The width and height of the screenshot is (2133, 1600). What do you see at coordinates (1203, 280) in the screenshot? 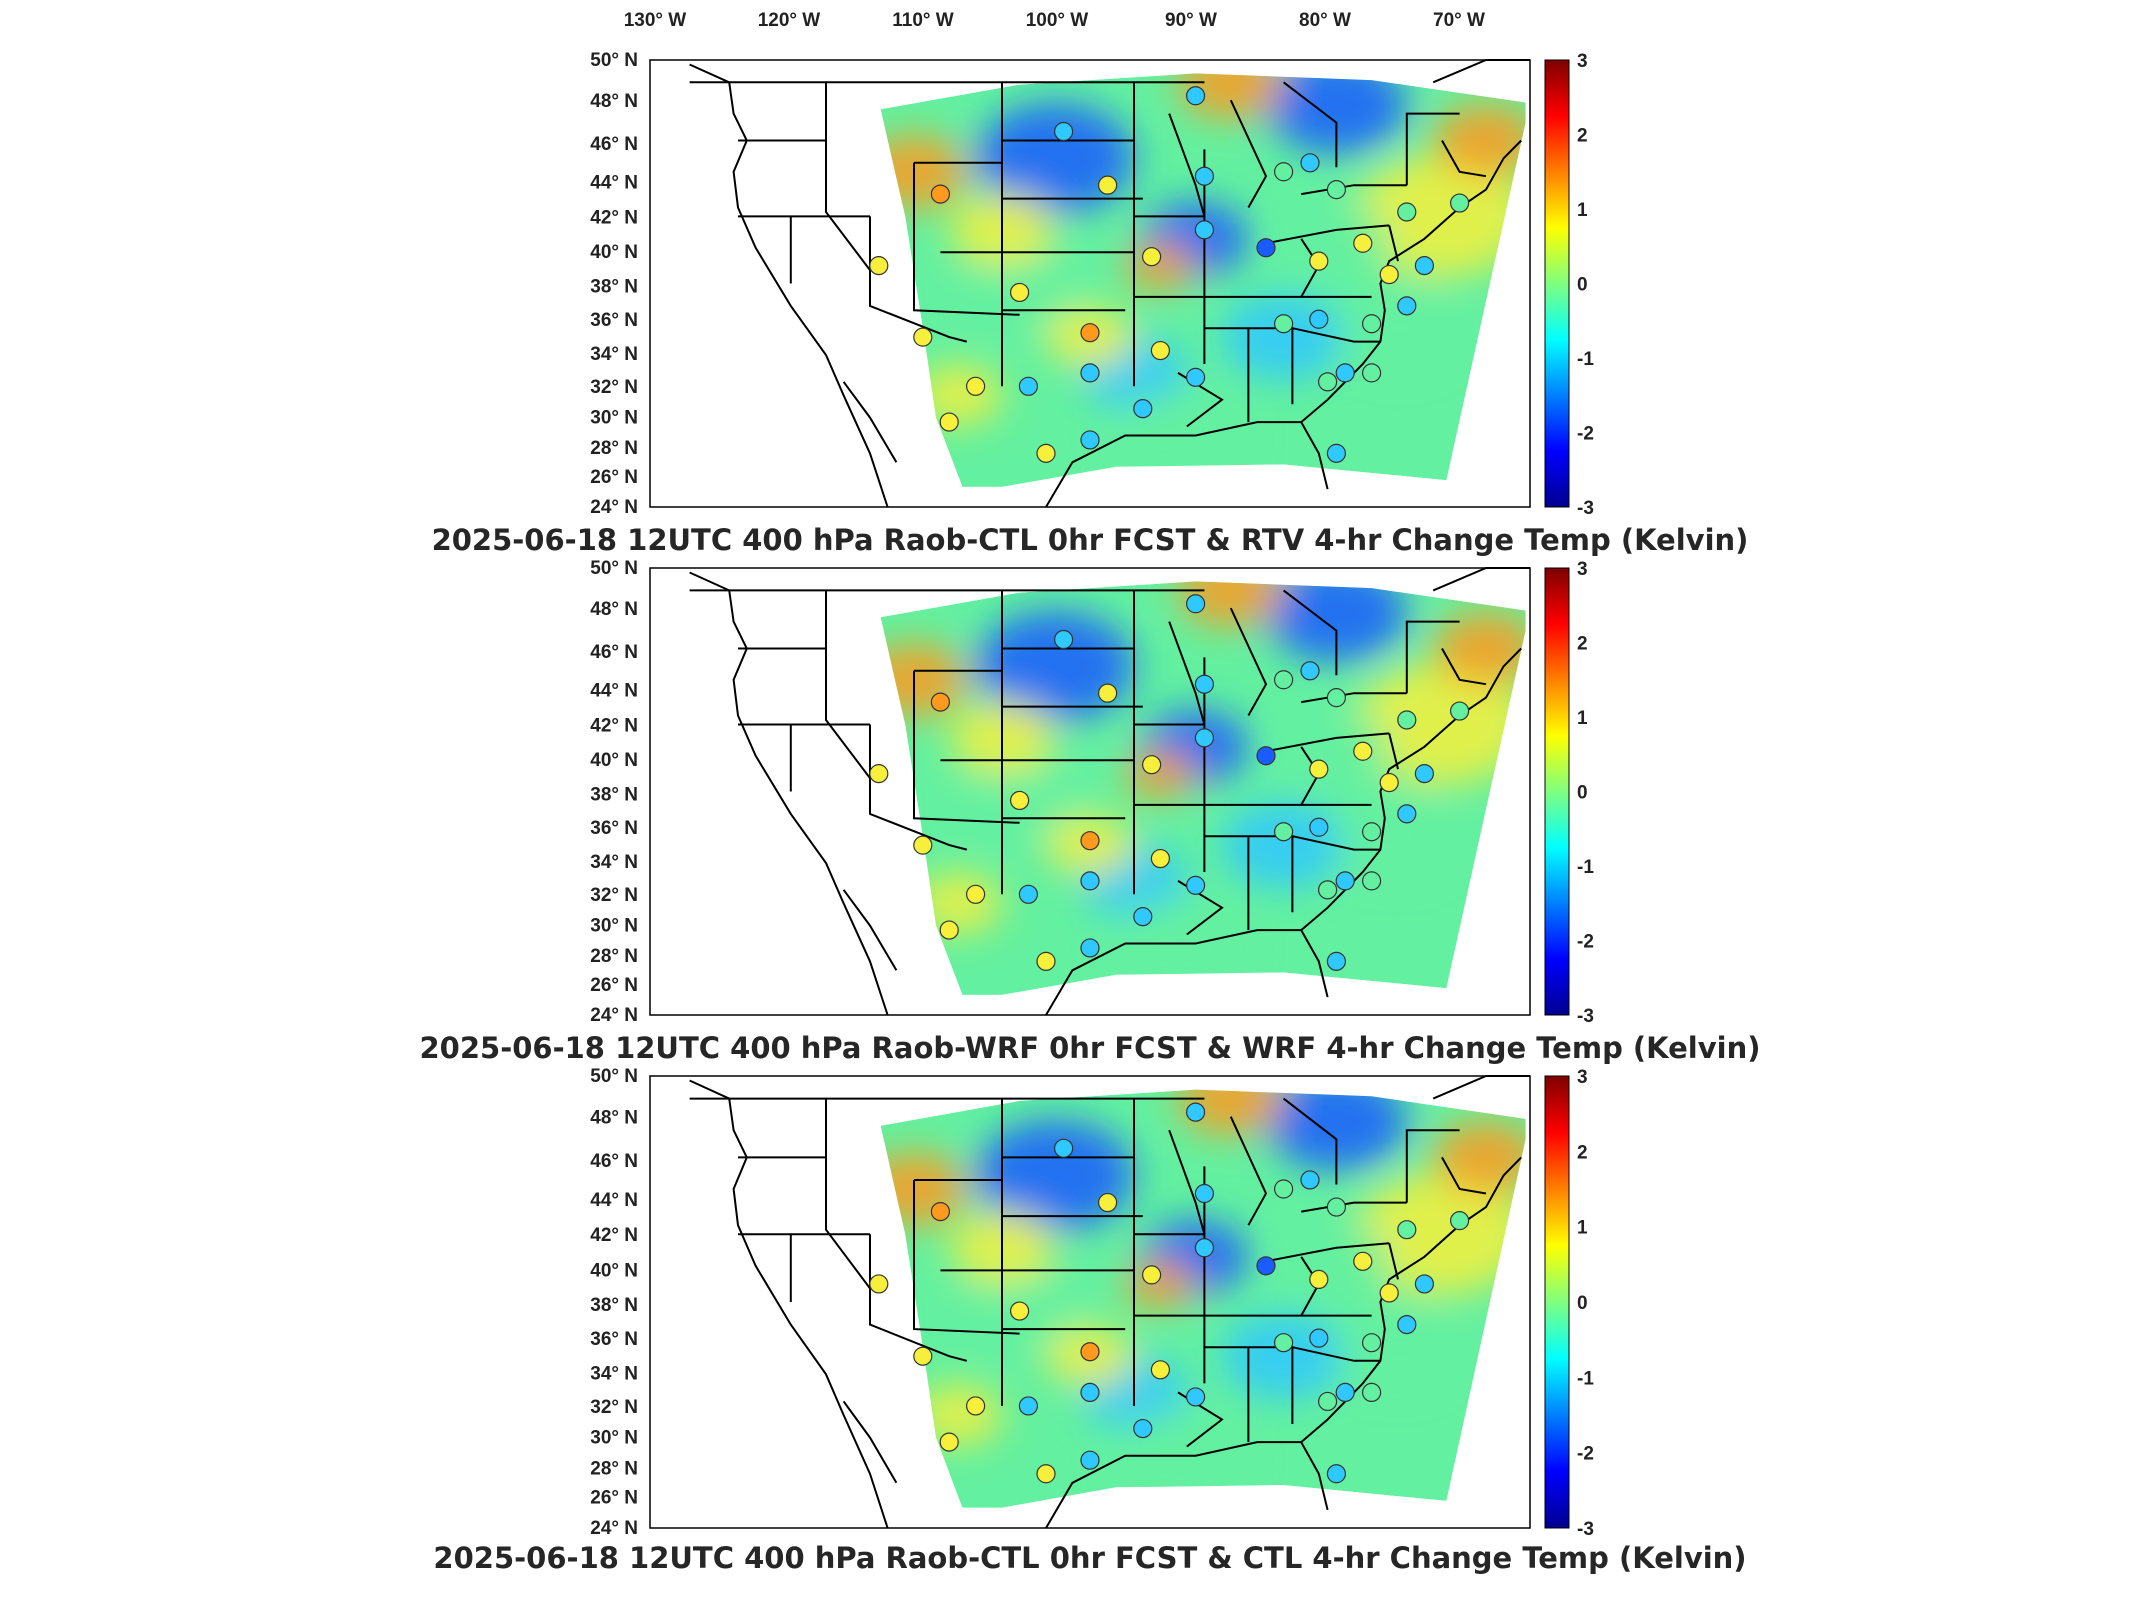
I see `field-layer` at bounding box center [1203, 280].